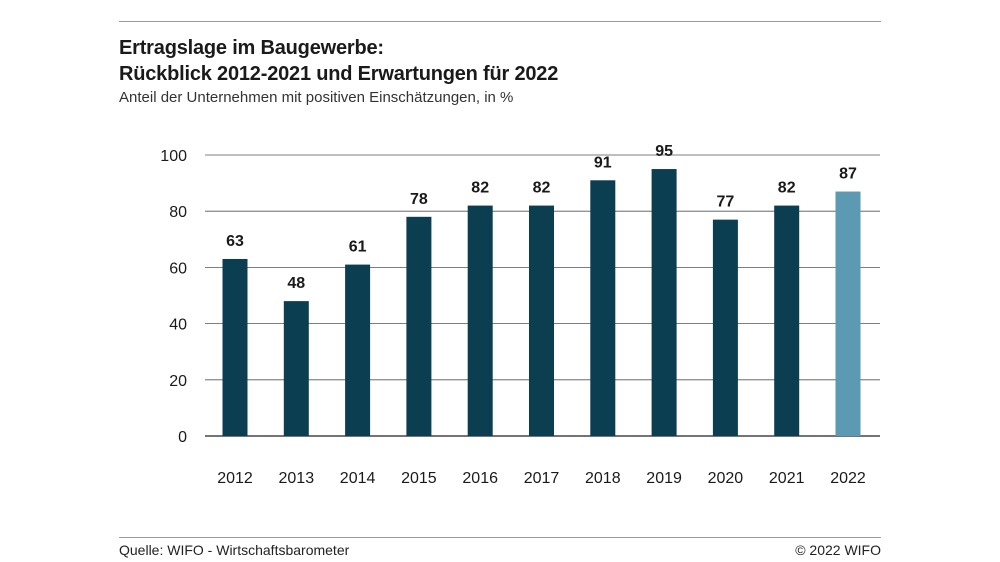 This screenshot has height=562, width=1000. I want to click on bar-2014, so click(358, 350).